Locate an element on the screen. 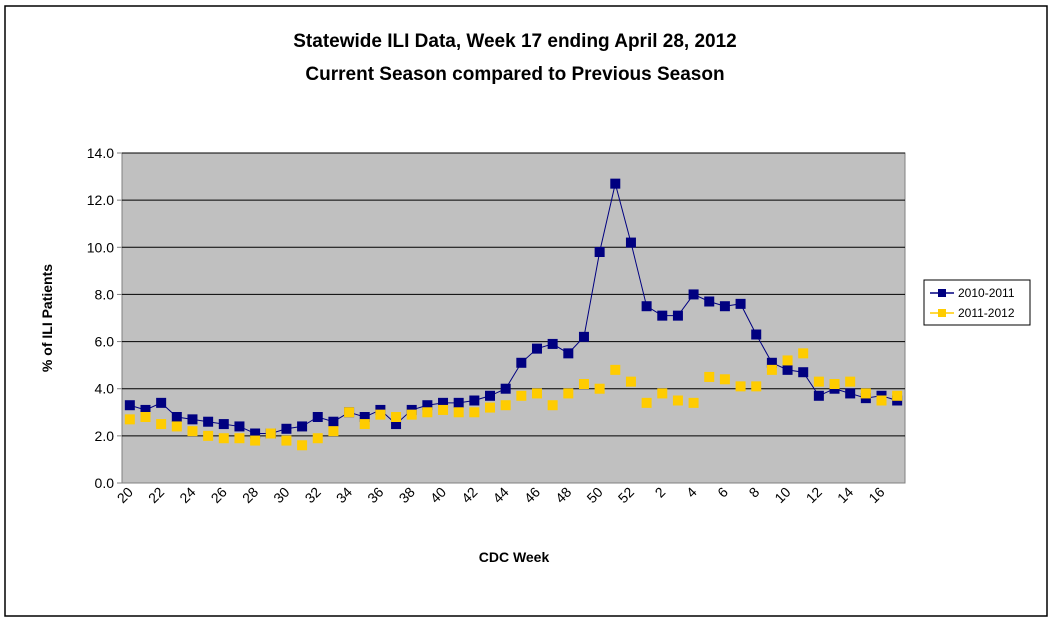  y-tick-label: 6.0 is located at coordinates (105, 342).